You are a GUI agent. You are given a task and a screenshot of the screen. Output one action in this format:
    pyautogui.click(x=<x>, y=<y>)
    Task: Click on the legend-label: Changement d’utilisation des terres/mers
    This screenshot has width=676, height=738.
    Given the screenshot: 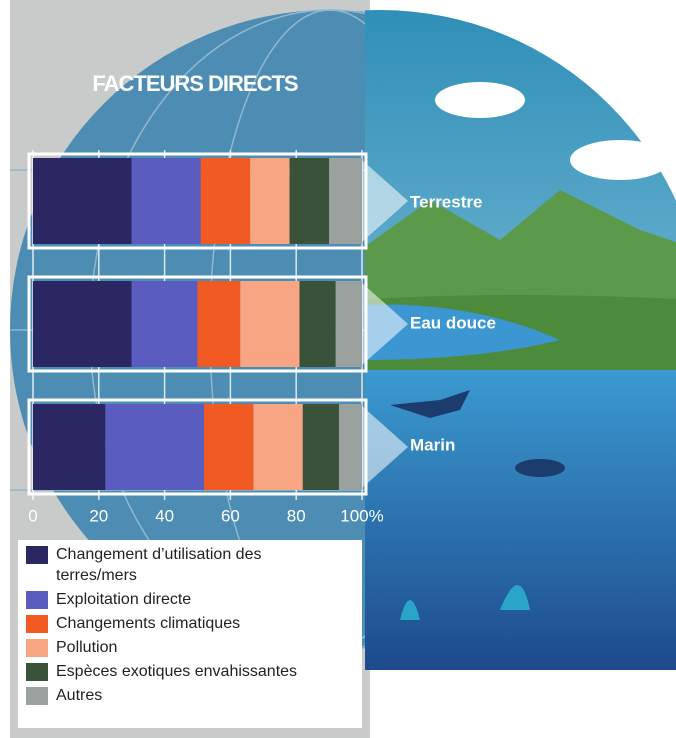 What is the action you would take?
    pyautogui.click(x=159, y=565)
    